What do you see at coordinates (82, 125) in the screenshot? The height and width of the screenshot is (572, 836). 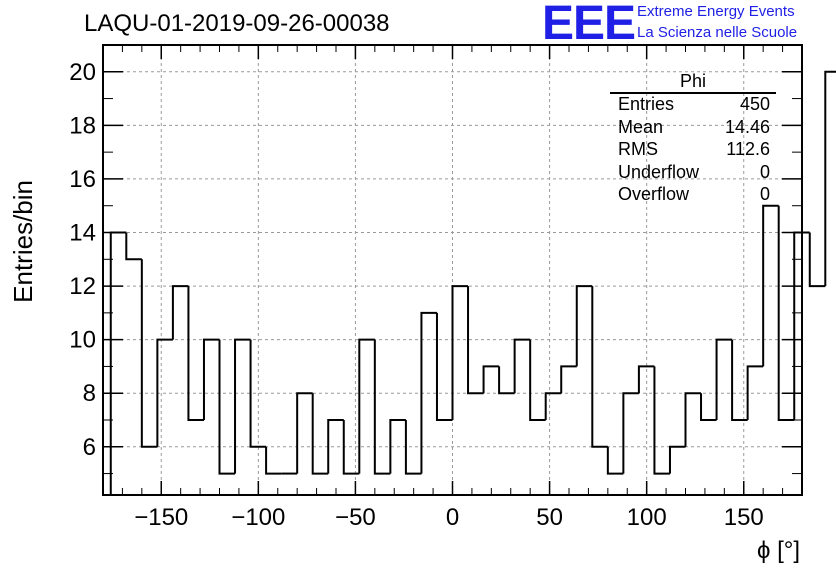 I see `y-tick-label: 18` at bounding box center [82, 125].